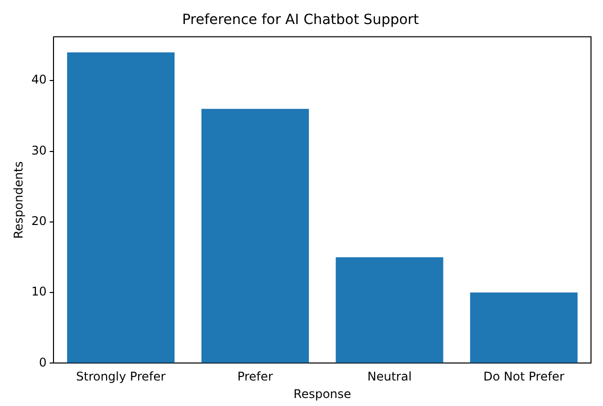 The height and width of the screenshot is (406, 603). What do you see at coordinates (301, 20) in the screenshot?
I see `chart-title: Preference for AI Chatbot Support` at bounding box center [301, 20].